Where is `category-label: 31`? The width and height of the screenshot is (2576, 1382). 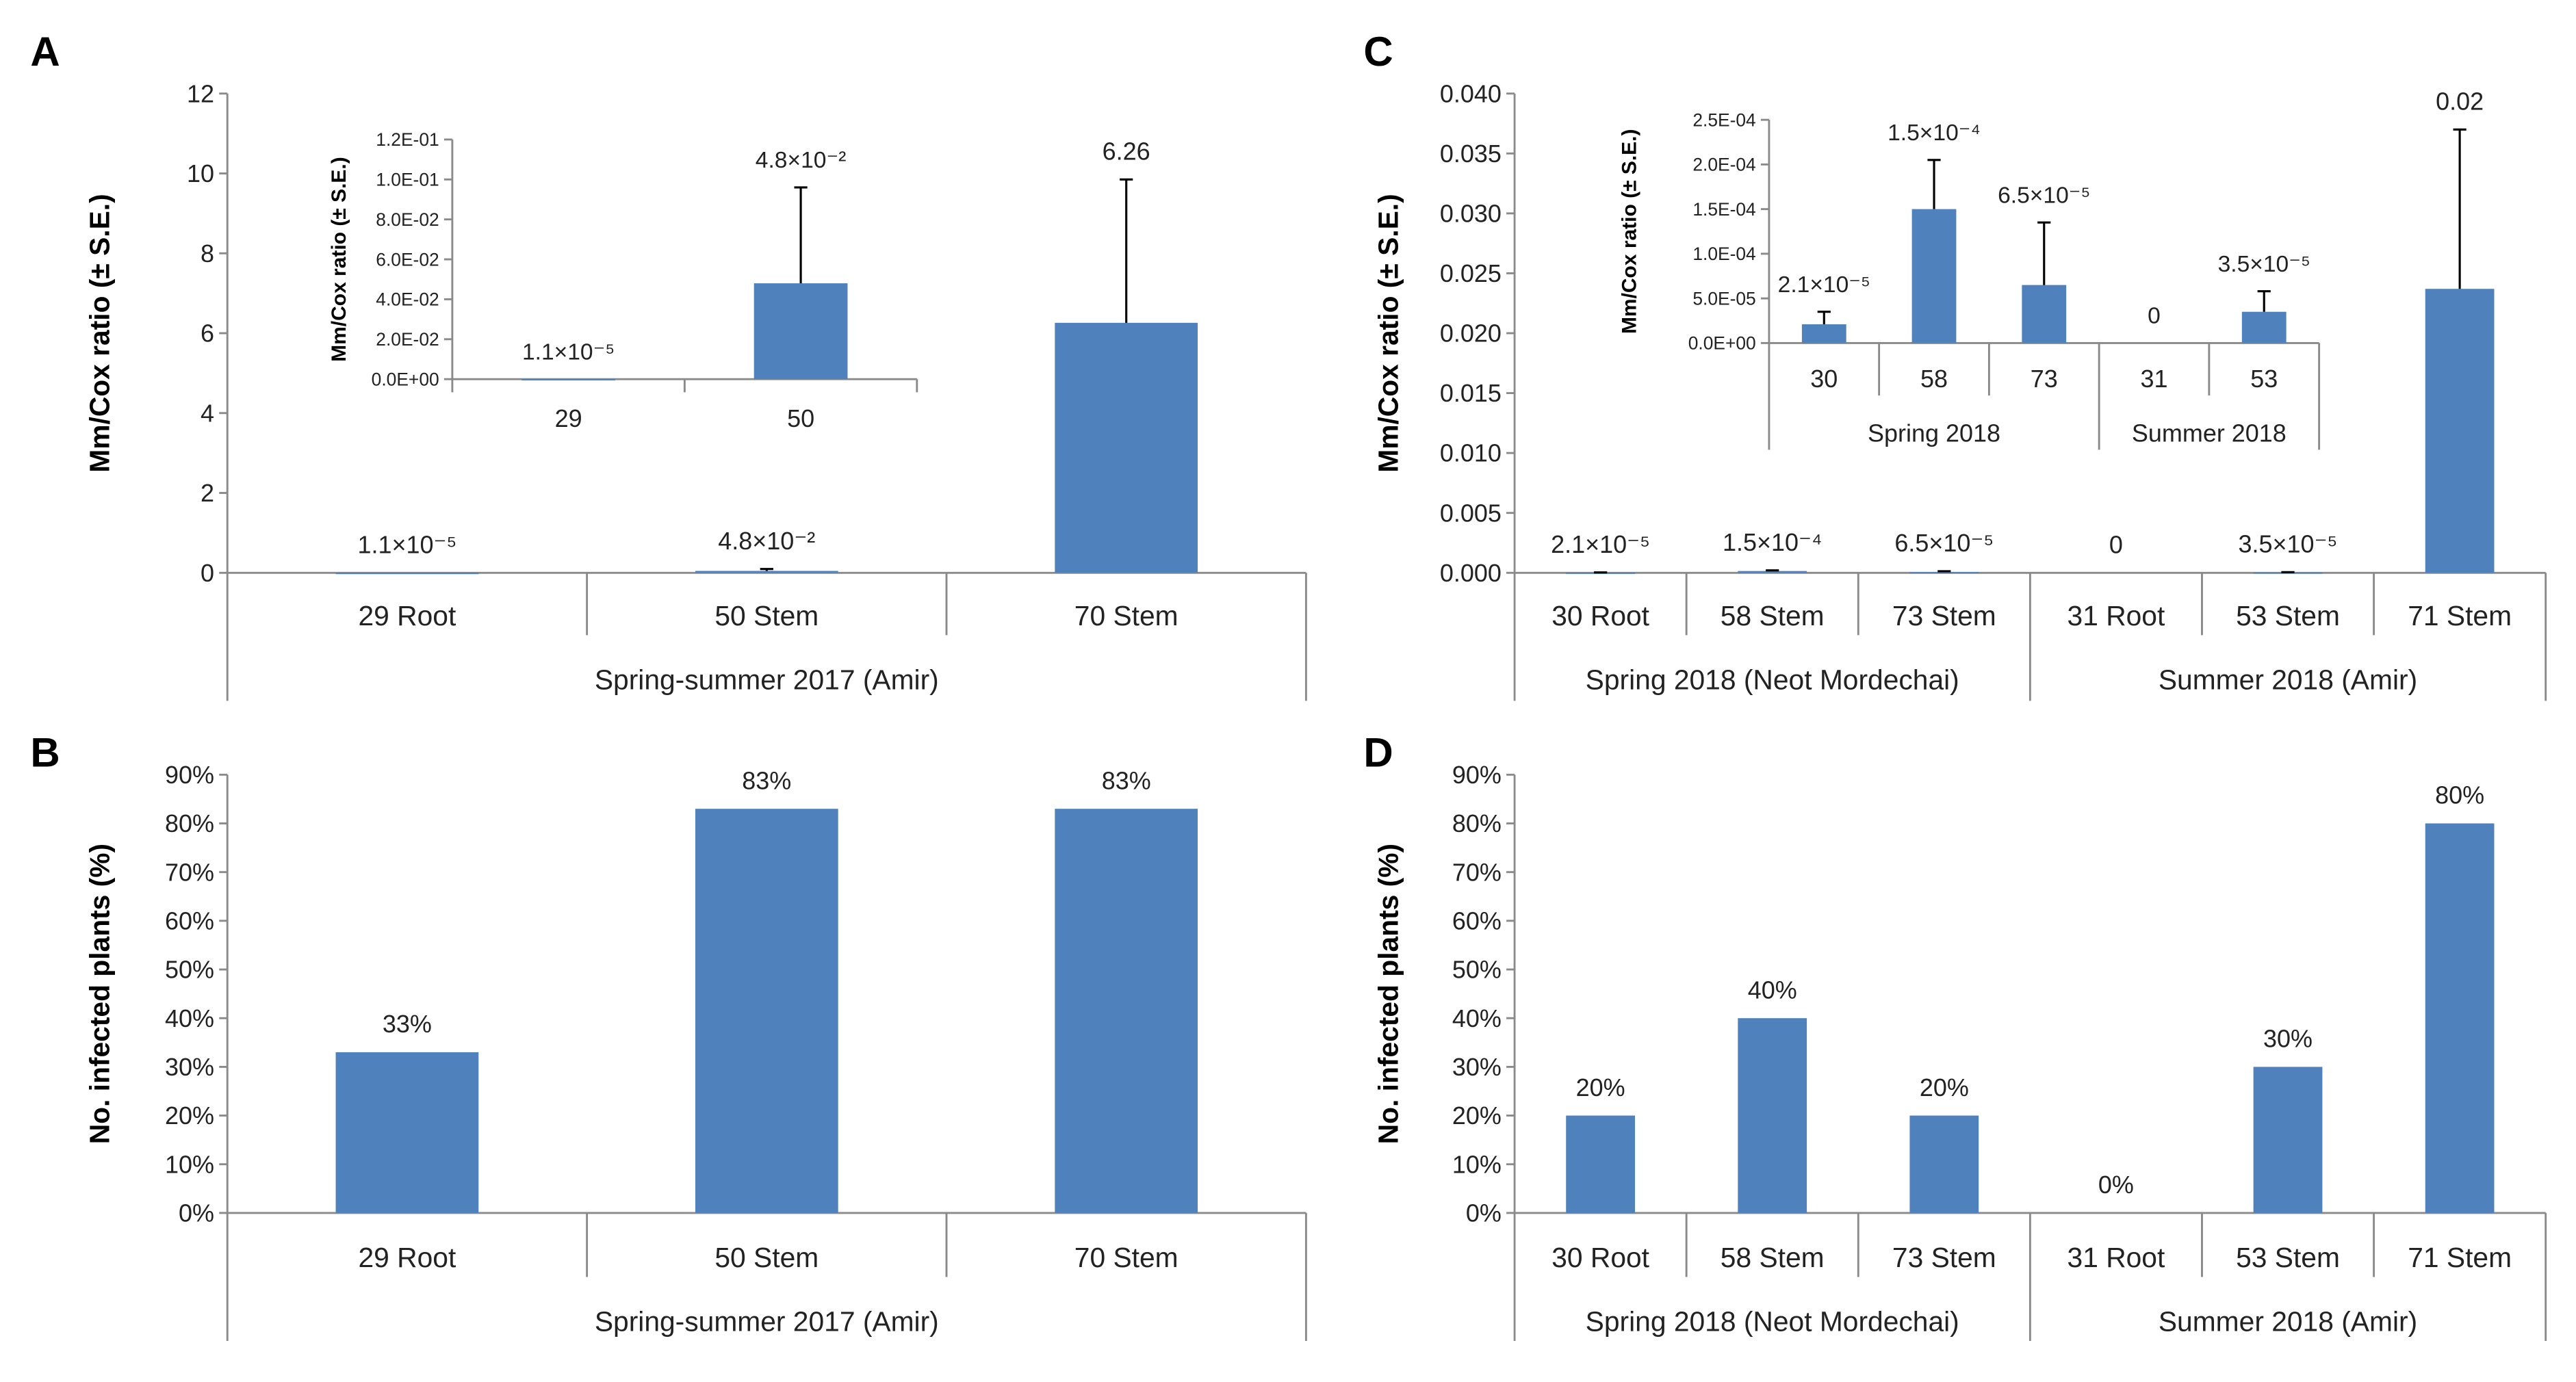
category-label: 31 is located at coordinates (2153, 379).